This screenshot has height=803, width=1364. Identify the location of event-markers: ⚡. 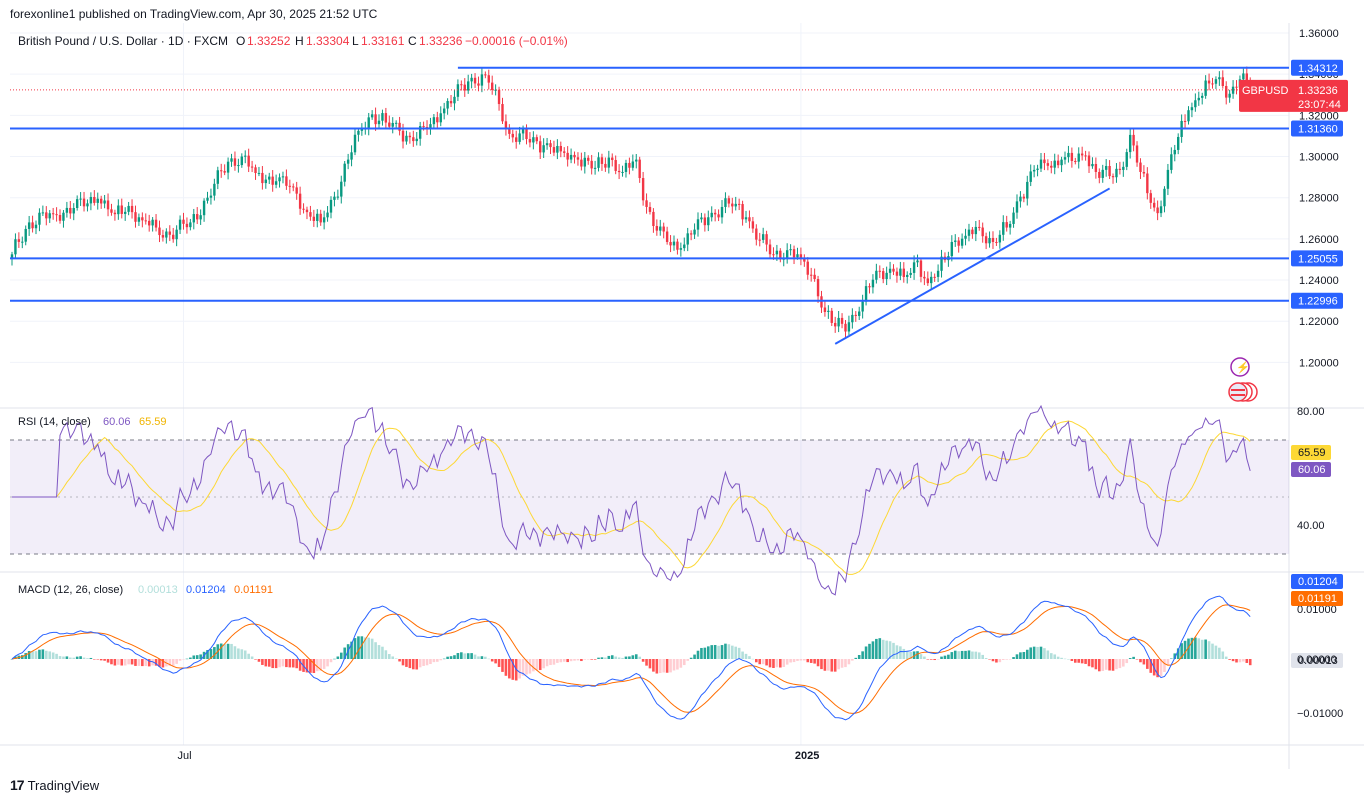
(1243, 379).